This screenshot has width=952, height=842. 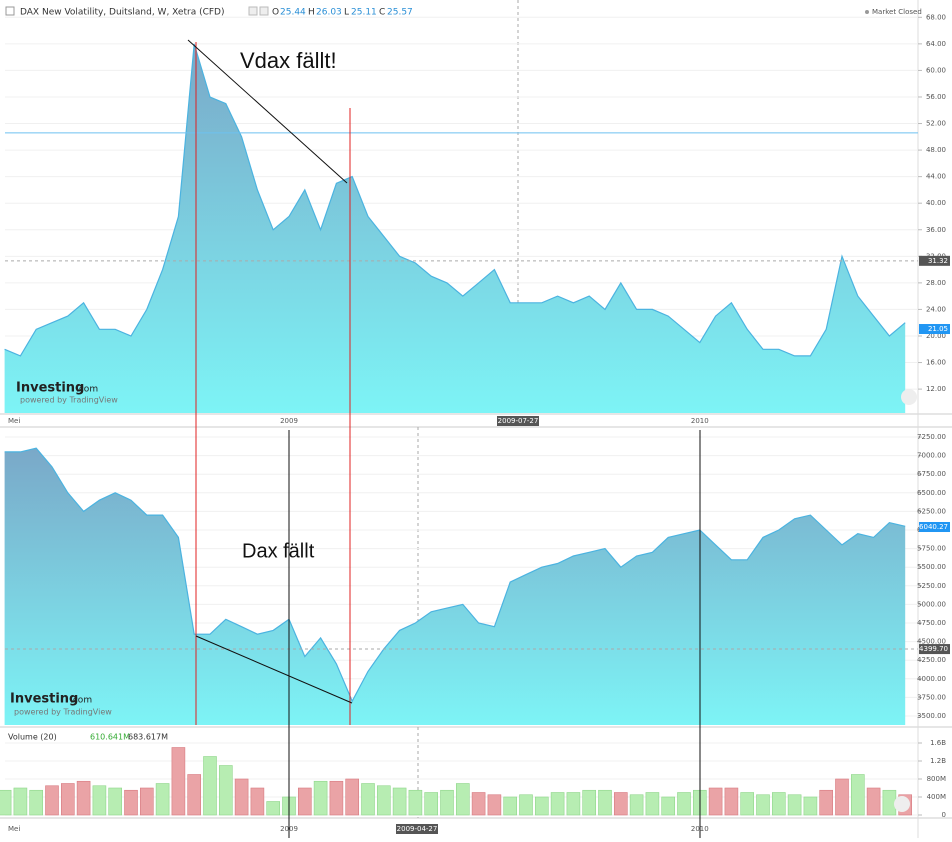 What do you see at coordinates (936, 779) in the screenshot?
I see `y-tick-label: 800M` at bounding box center [936, 779].